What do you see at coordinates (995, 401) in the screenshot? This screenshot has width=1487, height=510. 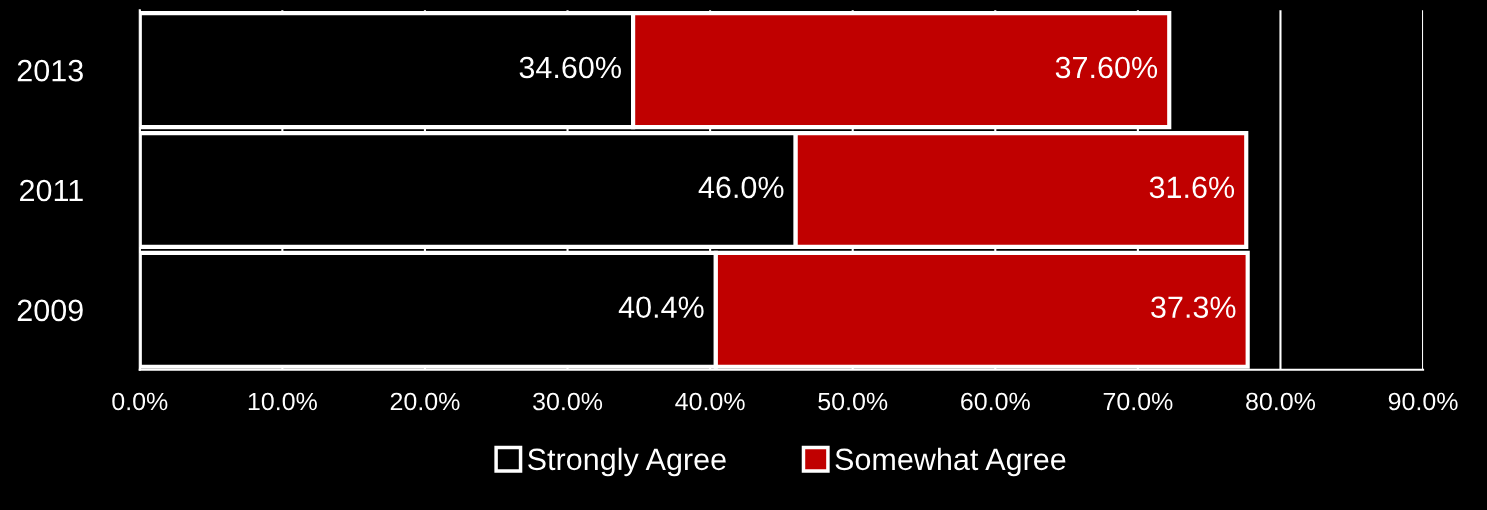 I see `x-tick-label: 60.0%` at bounding box center [995, 401].